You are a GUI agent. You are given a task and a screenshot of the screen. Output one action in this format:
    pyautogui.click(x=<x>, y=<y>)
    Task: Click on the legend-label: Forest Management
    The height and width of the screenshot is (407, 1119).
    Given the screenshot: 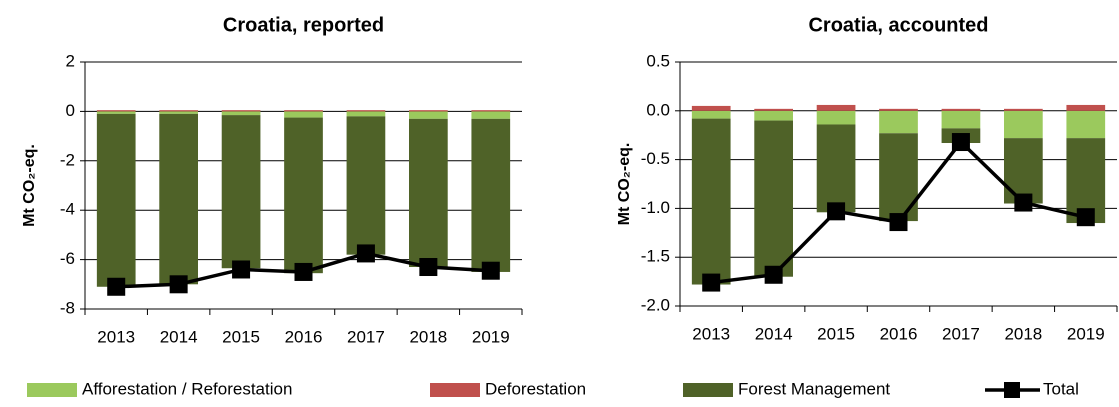 What is the action you would take?
    pyautogui.click(x=814, y=388)
    